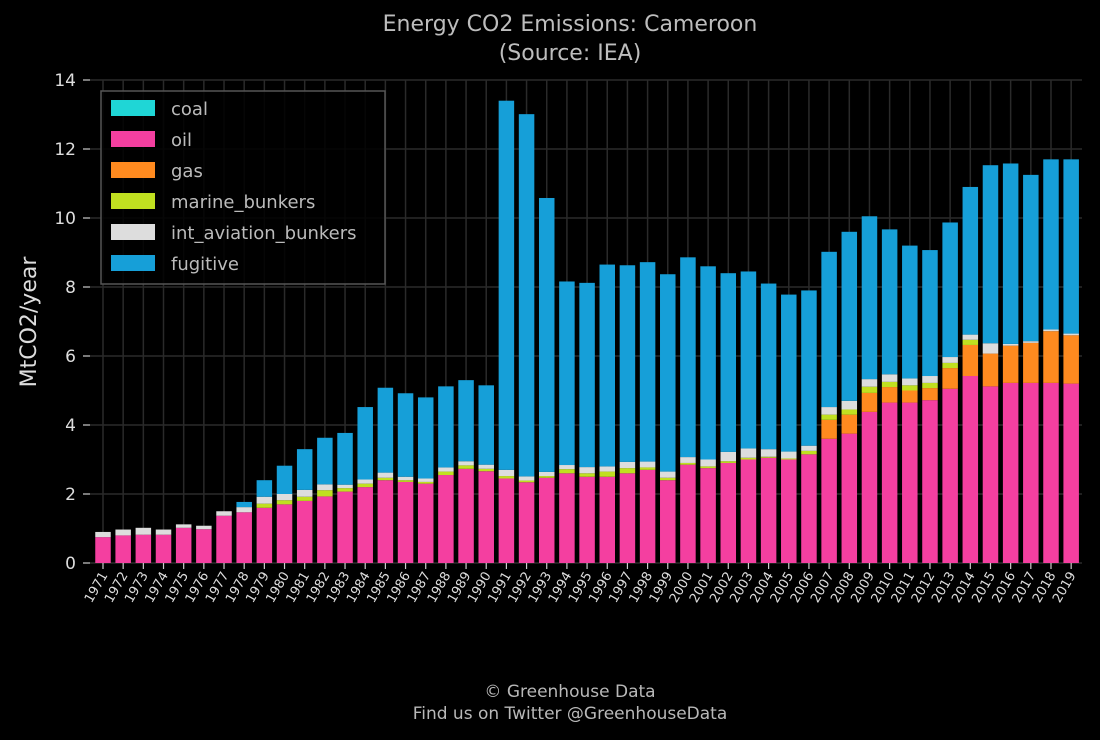 The image size is (1100, 740). I want to click on bar-gas-2015, so click(990, 370).